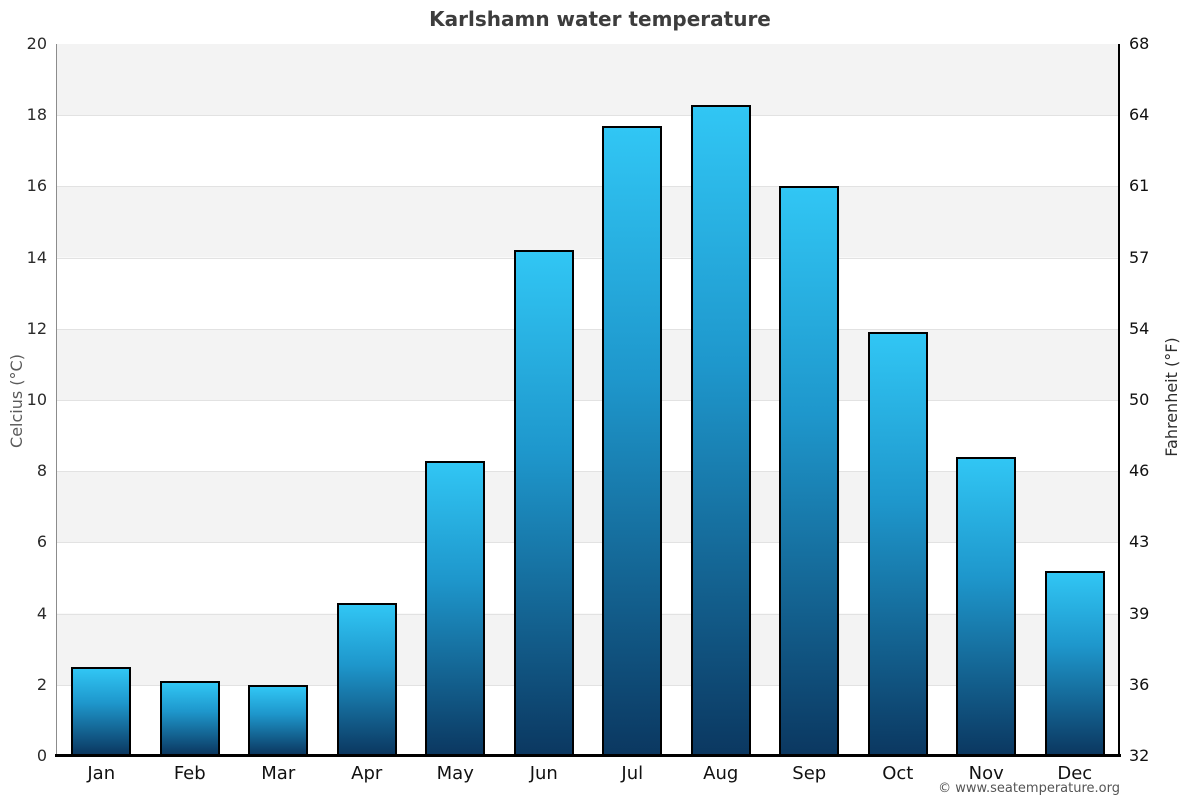 This screenshot has height=800, width=1200. Describe the element at coordinates (1139, 43) in the screenshot. I see `y-tick-fahrenheit-68: 68` at that location.